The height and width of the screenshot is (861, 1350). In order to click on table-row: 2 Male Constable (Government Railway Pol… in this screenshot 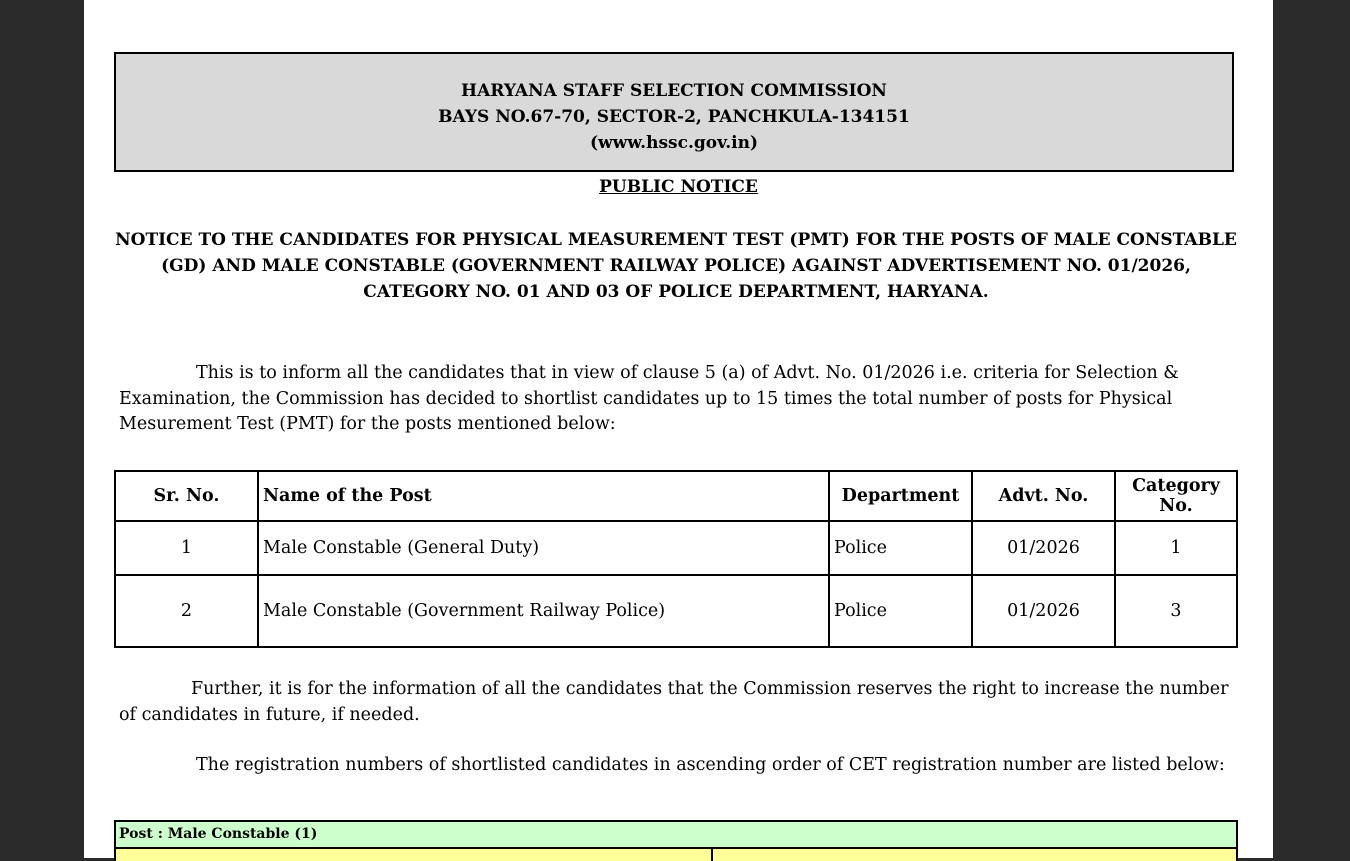, I will do `click(676, 611)`.